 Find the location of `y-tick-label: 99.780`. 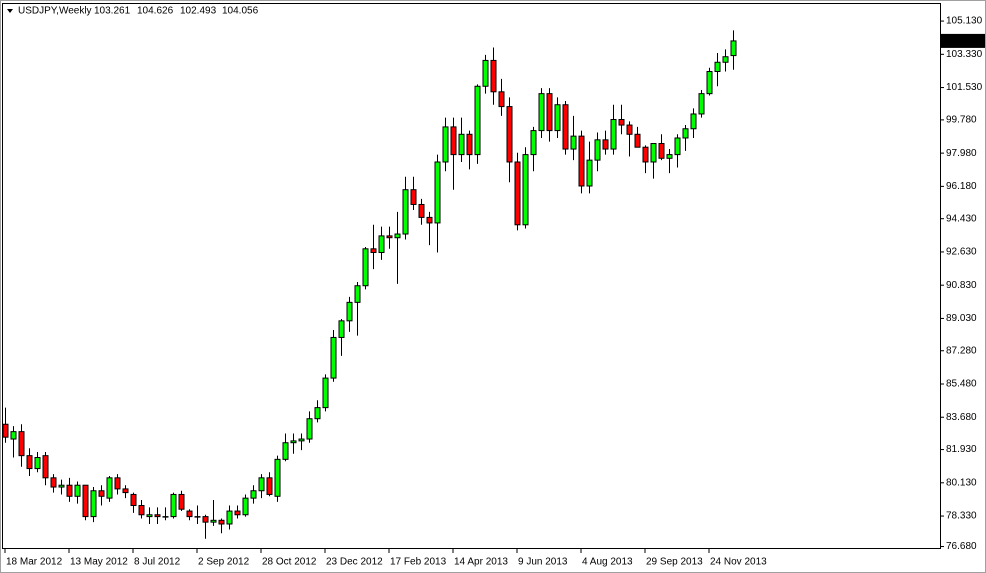

y-tick-label: 99.780 is located at coordinates (961, 120).